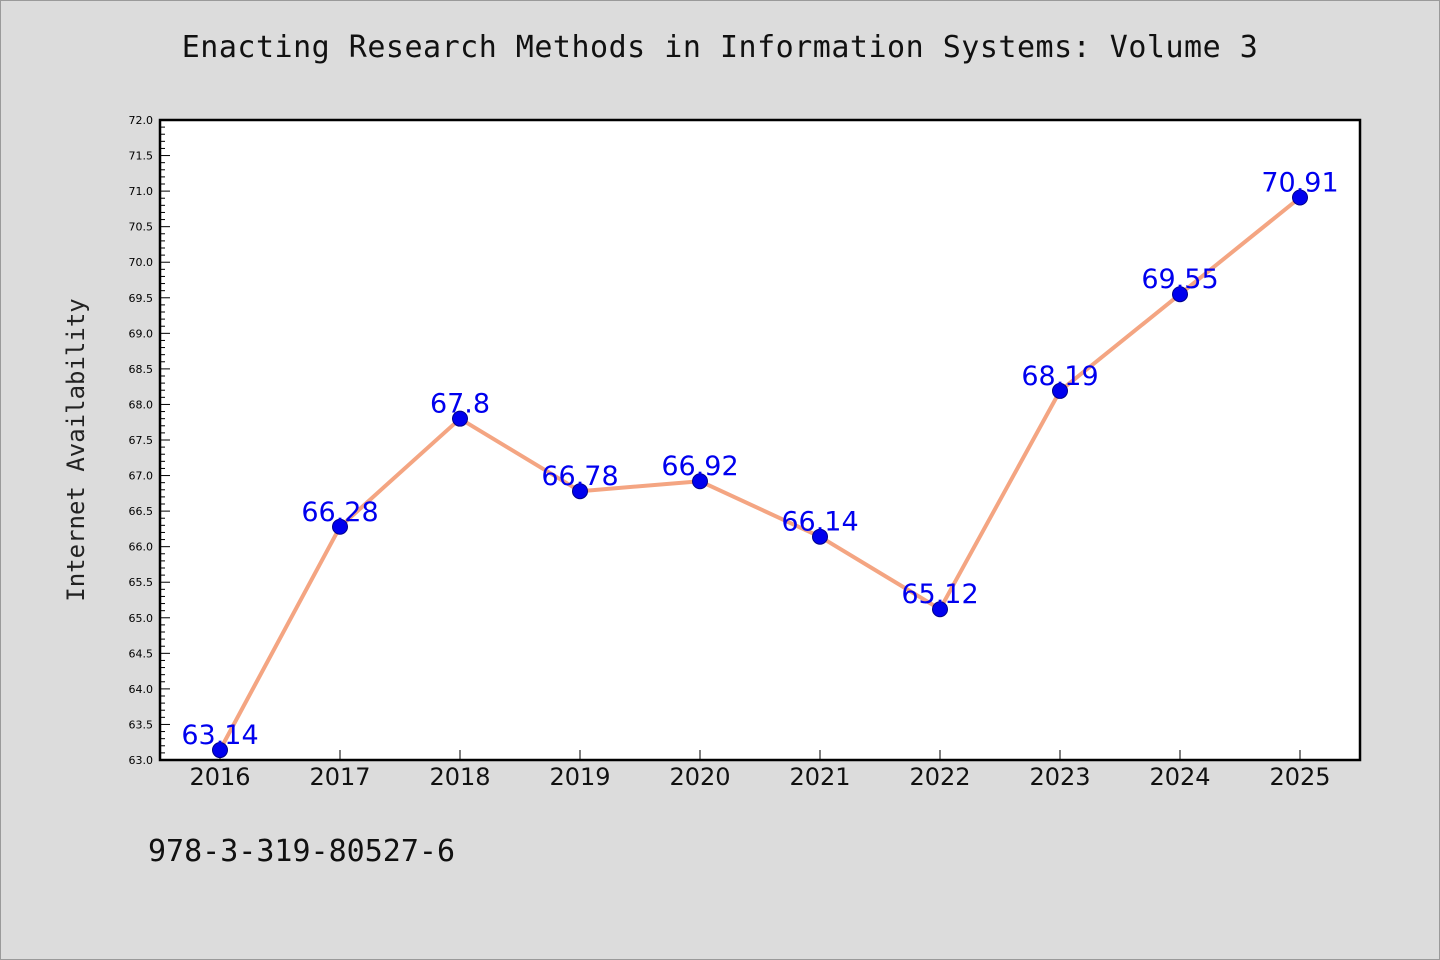  I want to click on y-tick-label: 71.5, so click(141, 156).